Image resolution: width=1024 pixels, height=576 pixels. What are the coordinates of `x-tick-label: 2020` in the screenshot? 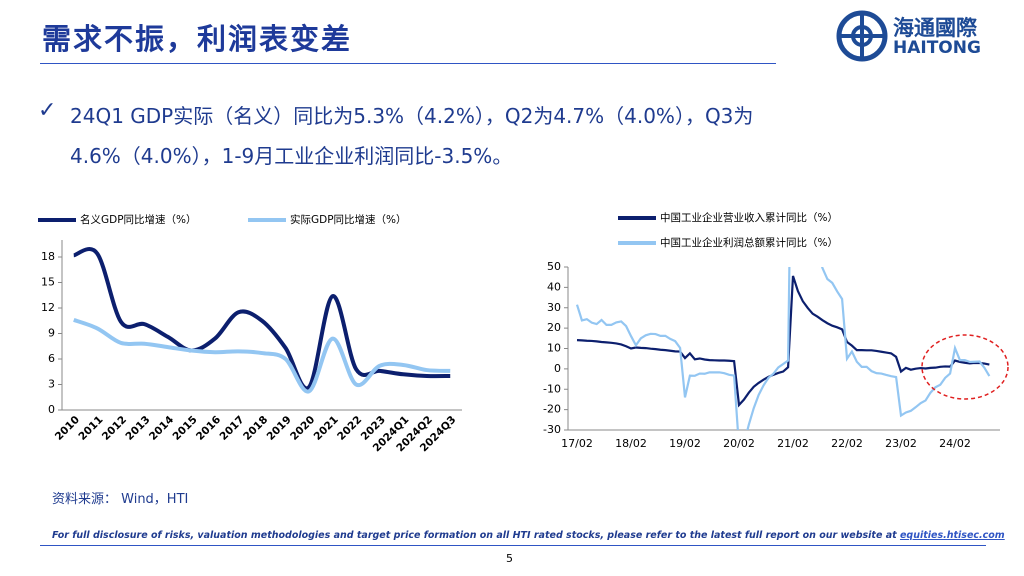 It's located at (302, 428).